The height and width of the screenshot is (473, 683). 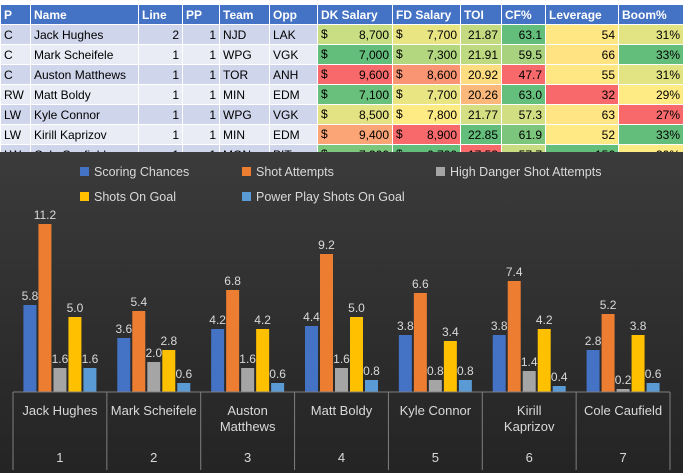 What do you see at coordinates (355, 94) in the screenshot?
I see `cell-dk: $7,100` at bounding box center [355, 94].